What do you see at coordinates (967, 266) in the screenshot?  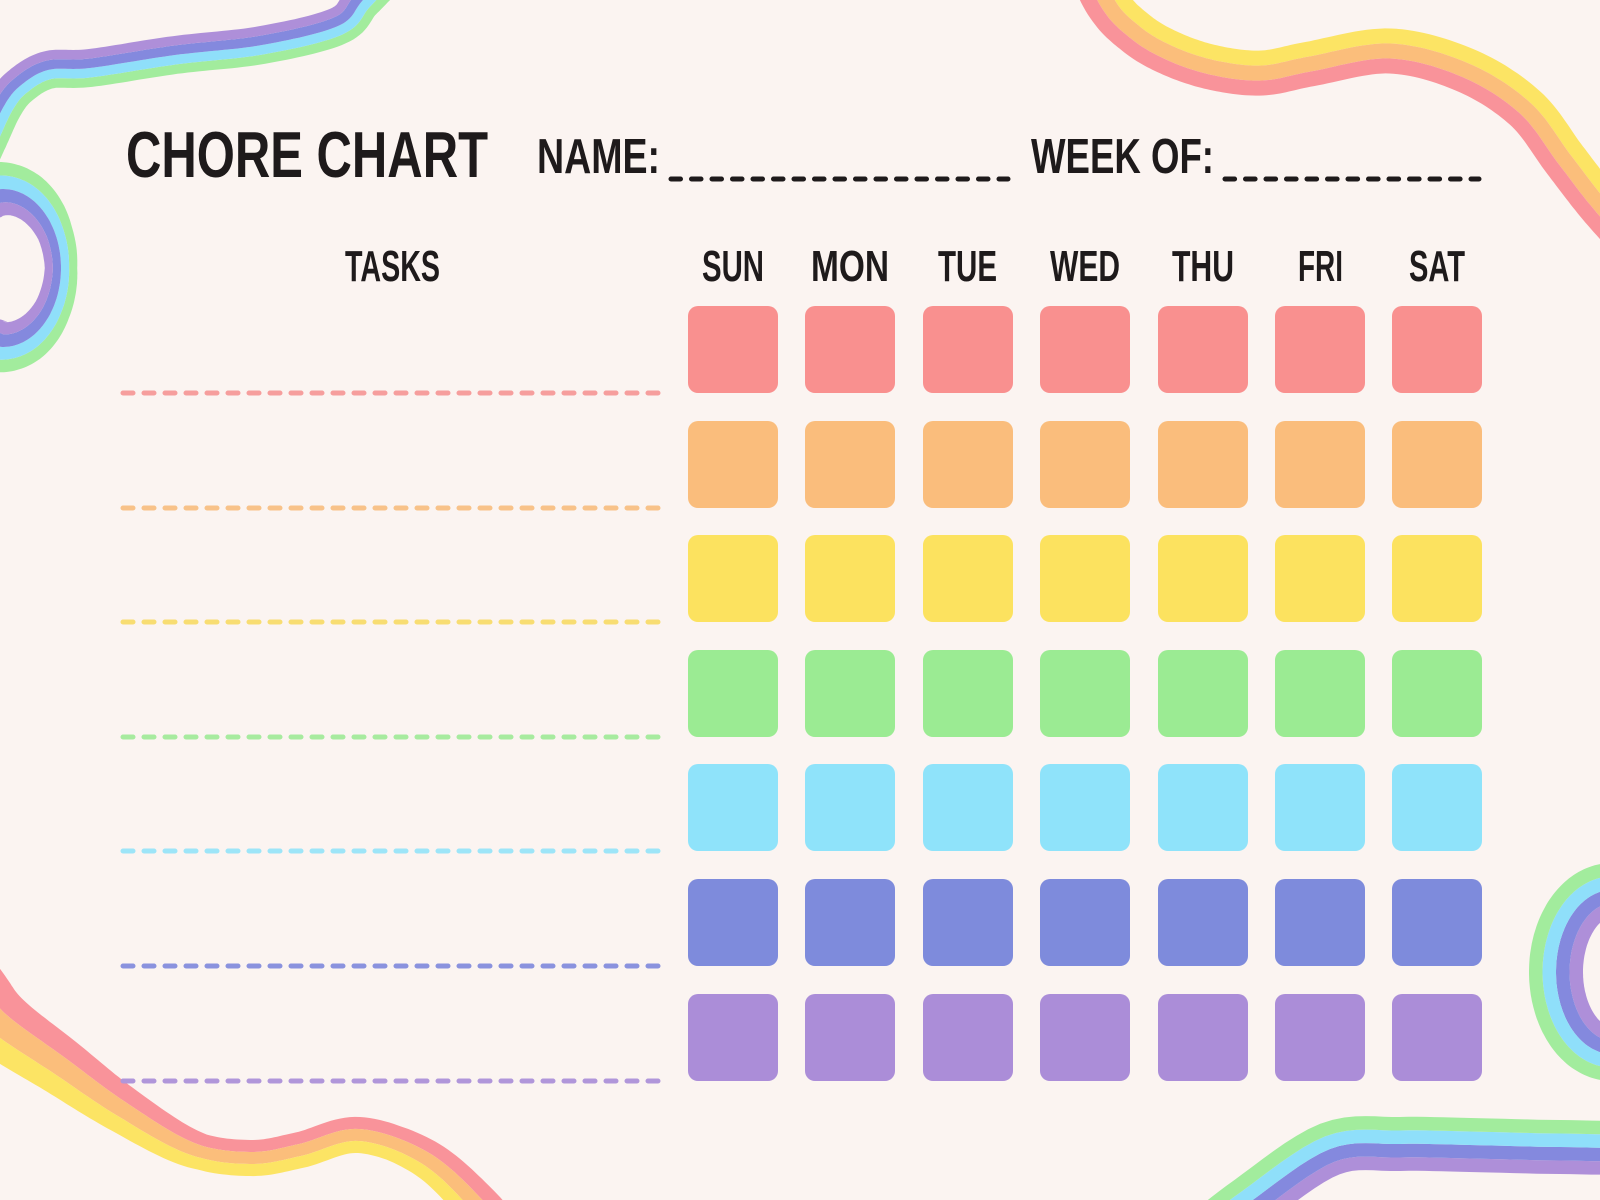 I see `svg-text: TUE` at bounding box center [967, 266].